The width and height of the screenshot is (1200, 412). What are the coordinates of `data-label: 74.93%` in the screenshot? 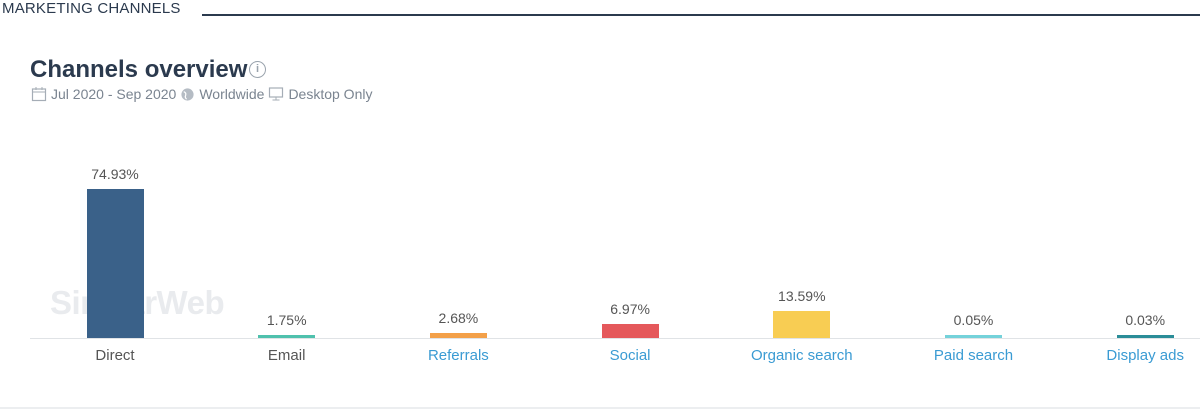 It's located at (115, 174).